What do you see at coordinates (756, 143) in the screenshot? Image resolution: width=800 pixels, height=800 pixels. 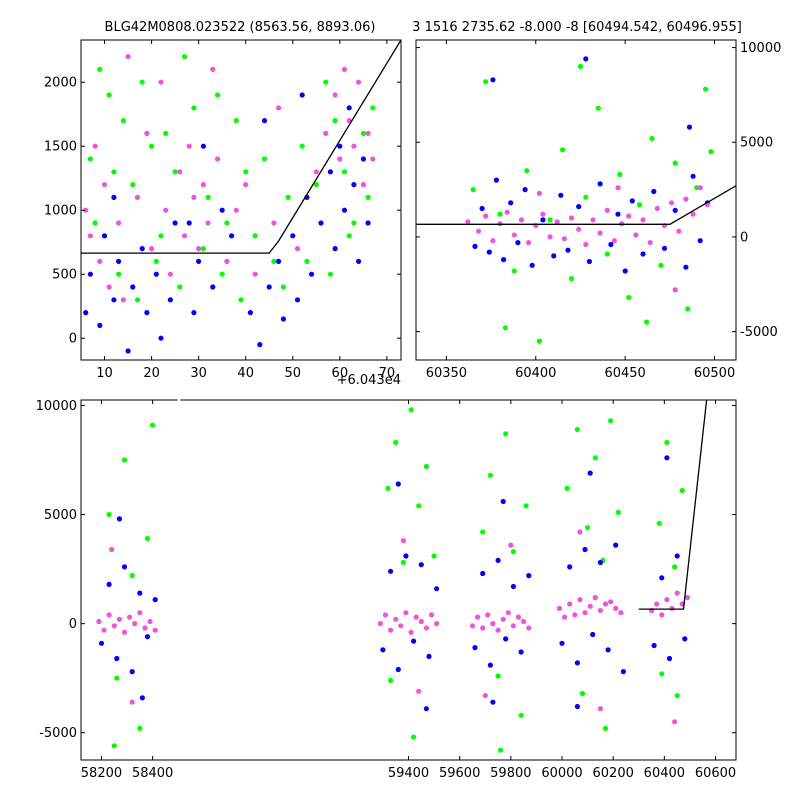 I see `top-right-chart-ytick-label-2: 5000` at bounding box center [756, 143].